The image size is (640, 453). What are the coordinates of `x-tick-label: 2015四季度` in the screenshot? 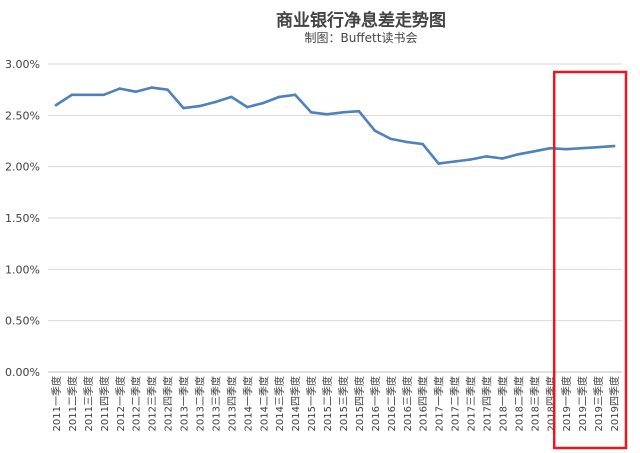 It's located at (359, 403).